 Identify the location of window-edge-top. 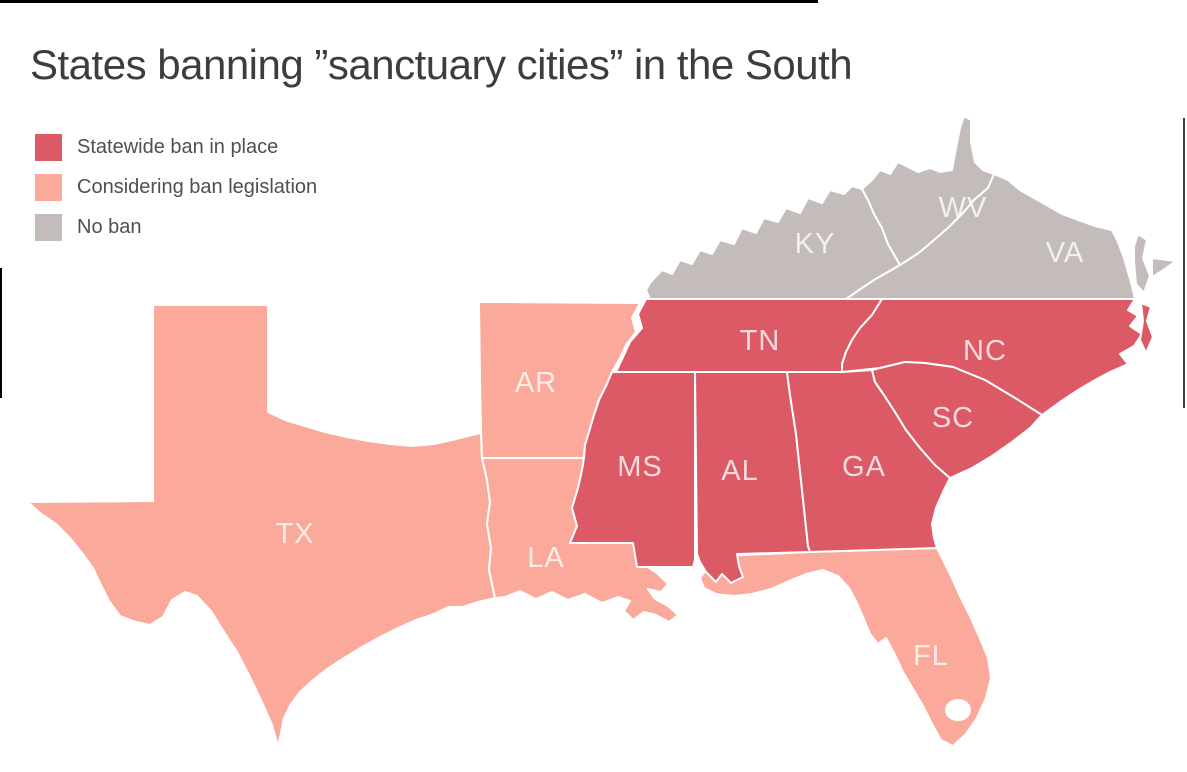
(409, 1).